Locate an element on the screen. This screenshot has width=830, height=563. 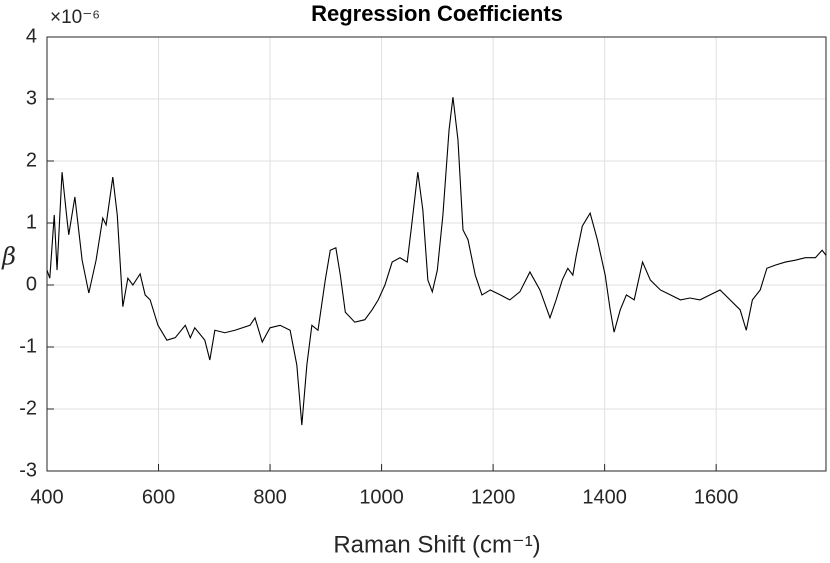
y-tick-label: -3 is located at coordinates (28, 470).